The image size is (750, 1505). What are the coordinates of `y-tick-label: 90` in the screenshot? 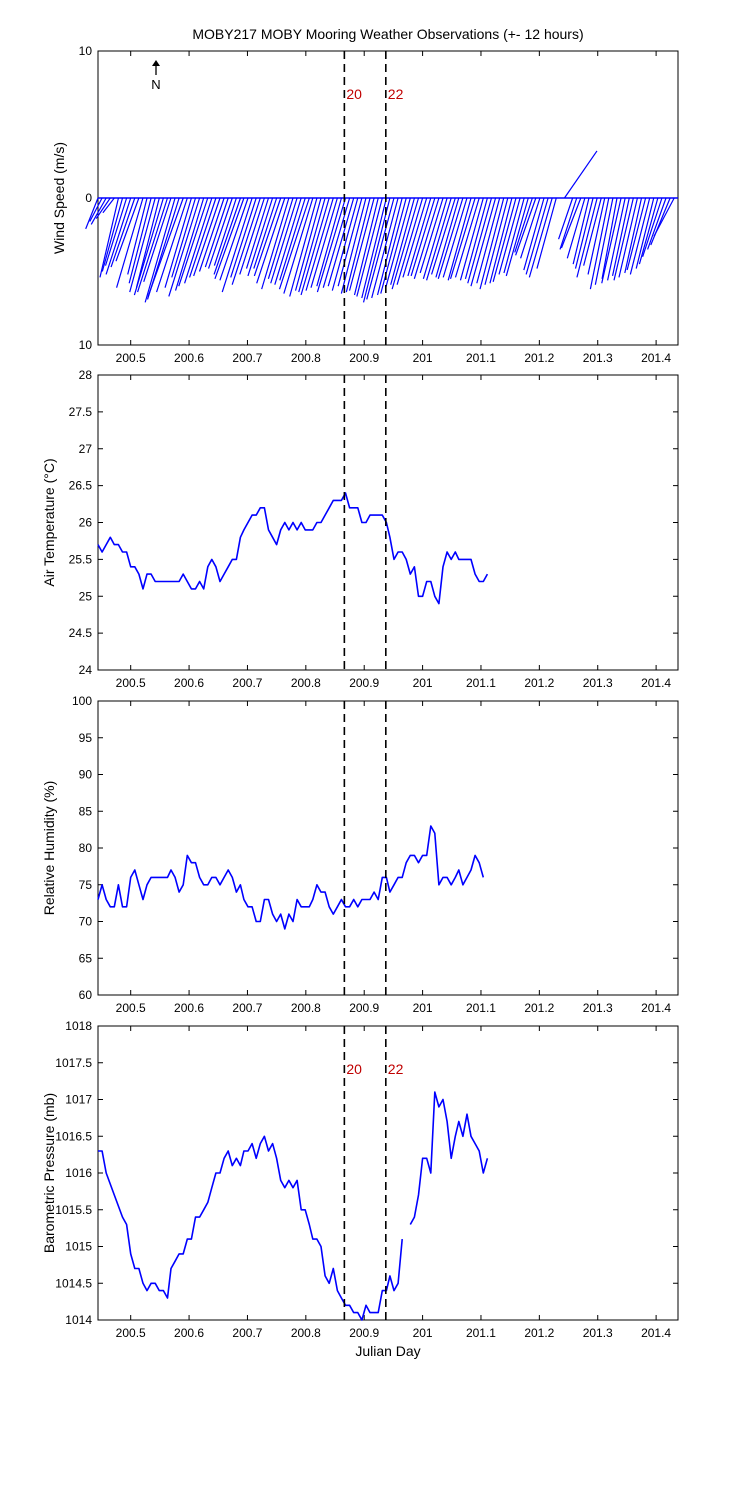 It's located at (86, 775).